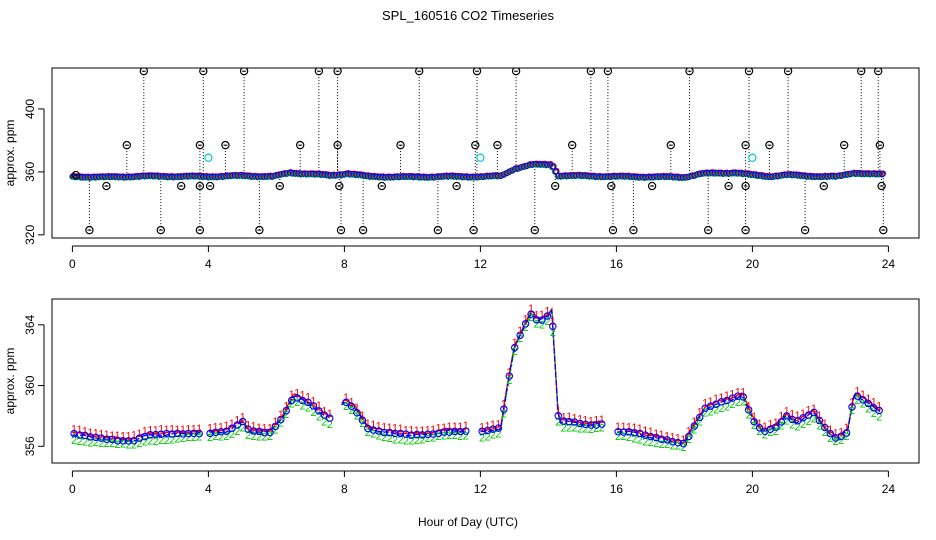 Image resolution: width=936 pixels, height=540 pixels. What do you see at coordinates (30, 109) in the screenshot?
I see `y-tick-label: 400` at bounding box center [30, 109].